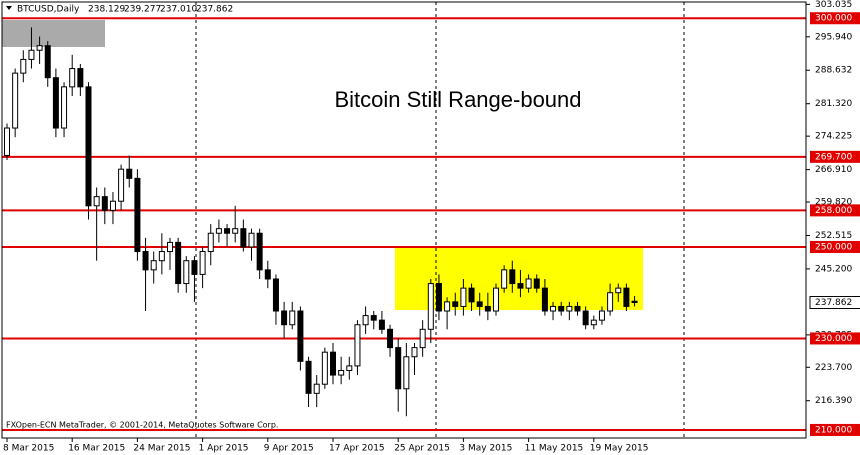 This screenshot has width=860, height=455. What do you see at coordinates (833, 236) in the screenshot?
I see `y-tick-label: 252.515` at bounding box center [833, 236].